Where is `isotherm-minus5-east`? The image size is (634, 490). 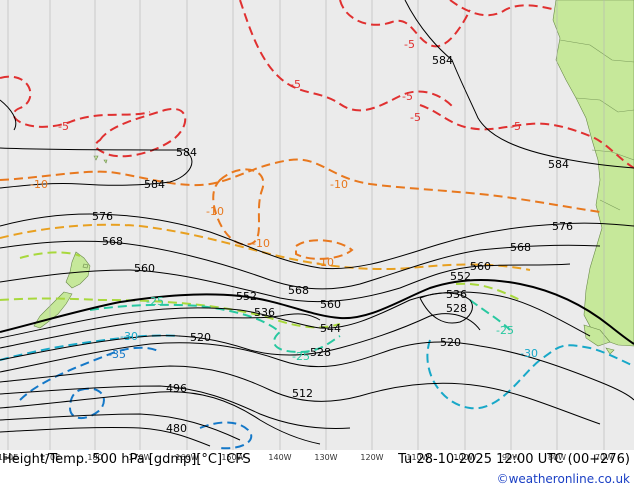 isotherm-minus5-east is located at coordinates (526, 136).